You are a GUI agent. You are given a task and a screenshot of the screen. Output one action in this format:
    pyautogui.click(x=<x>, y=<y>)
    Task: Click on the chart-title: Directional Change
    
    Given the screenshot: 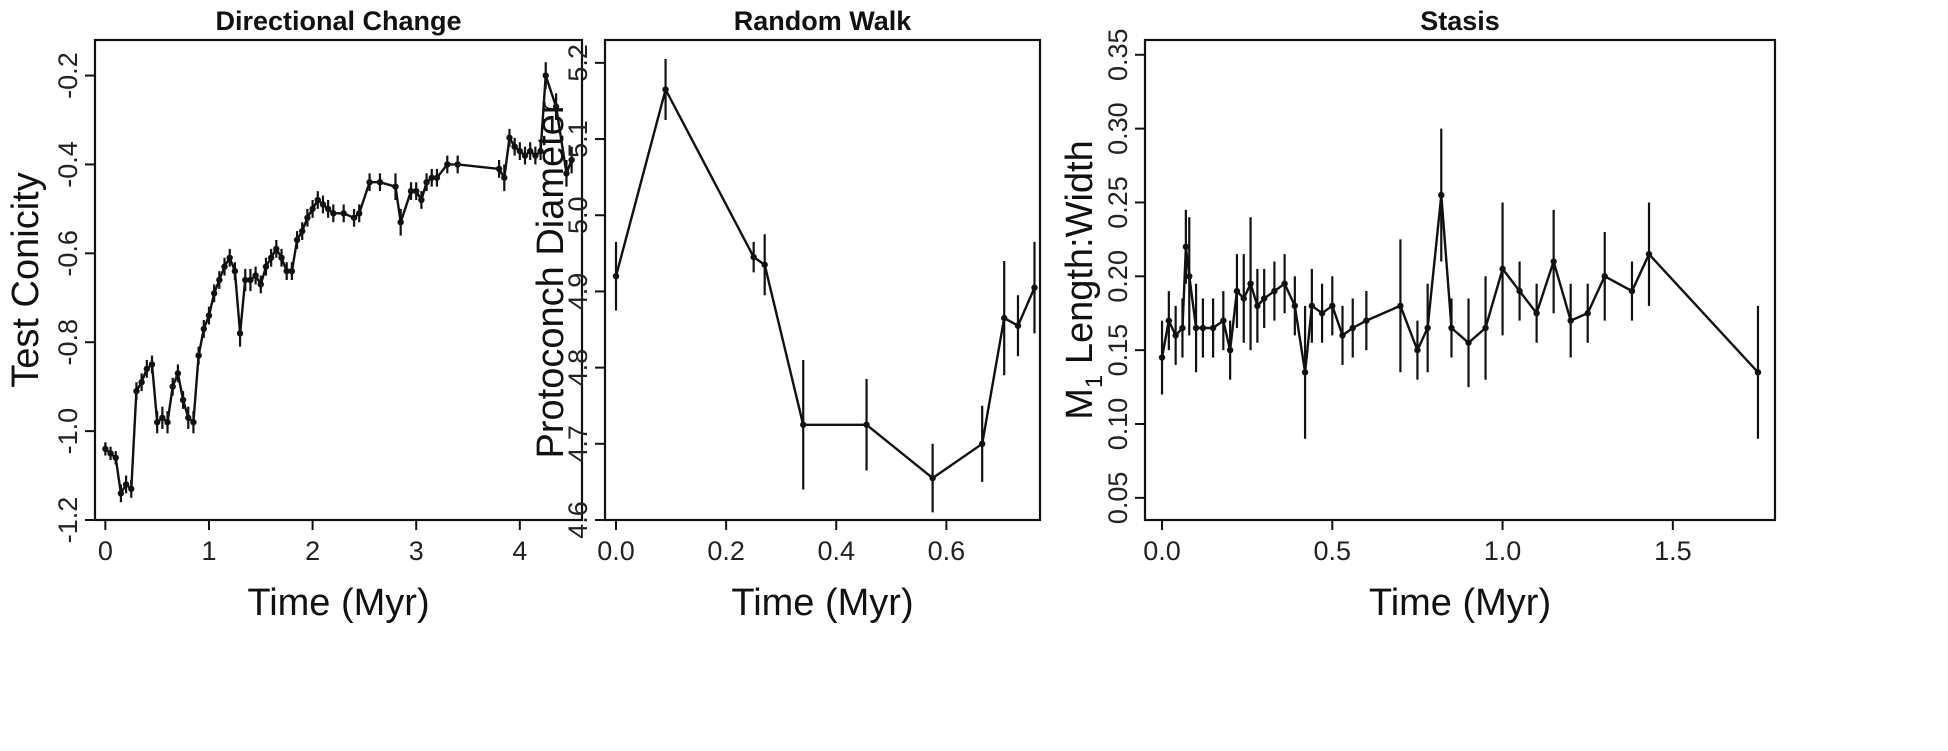 What is the action you would take?
    pyautogui.click(x=338, y=21)
    